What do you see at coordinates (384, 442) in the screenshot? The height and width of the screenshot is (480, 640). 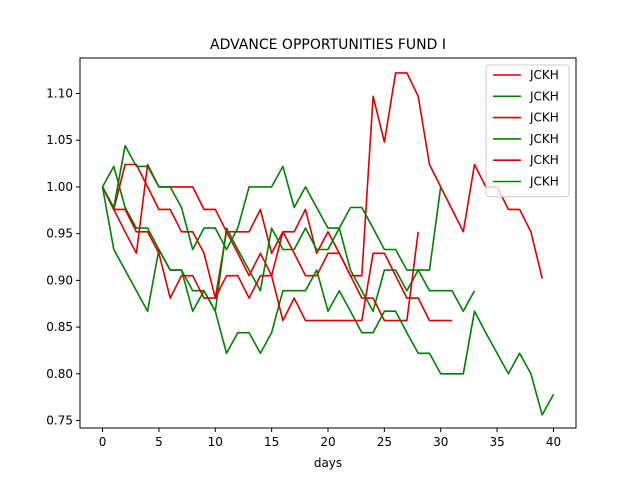 I see `x-tick-label: 25` at bounding box center [384, 442].